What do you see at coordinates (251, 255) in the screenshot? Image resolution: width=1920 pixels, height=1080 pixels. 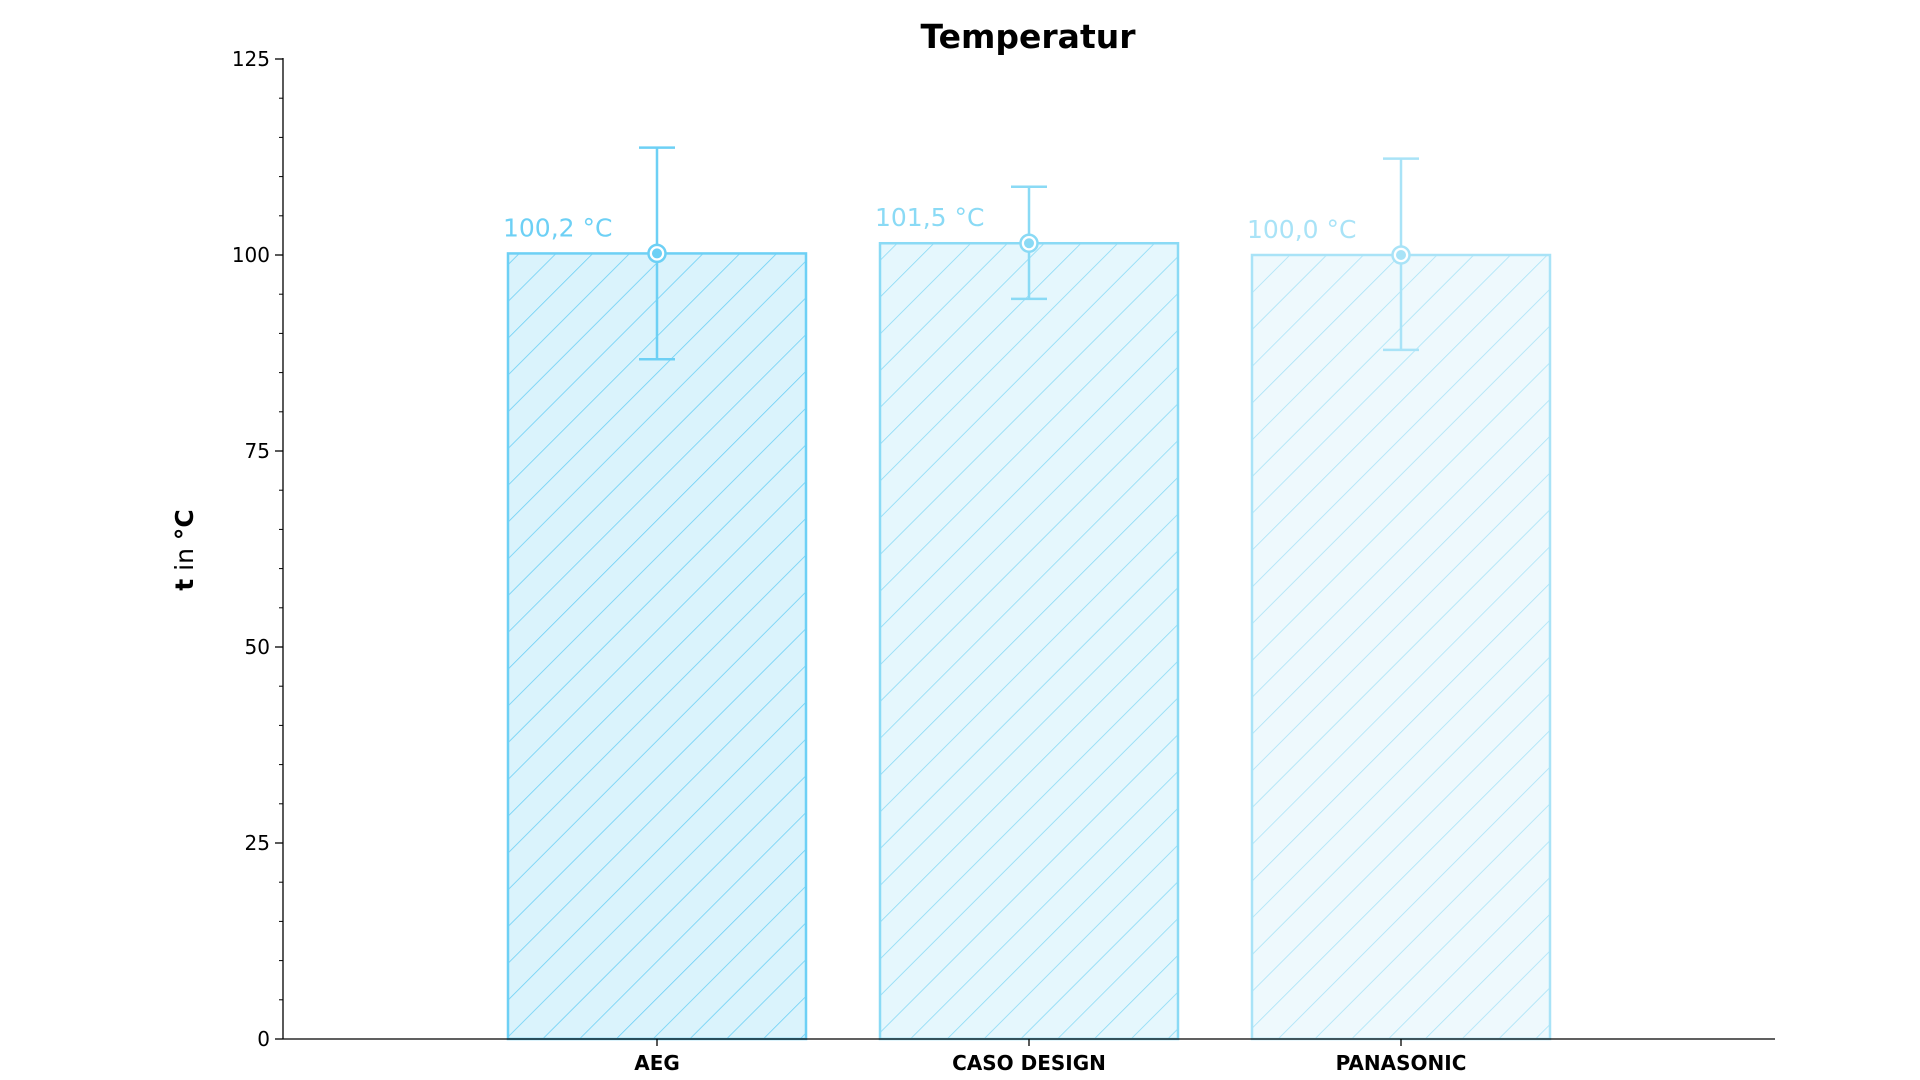 I see `y-tick-label: 100` at bounding box center [251, 255].